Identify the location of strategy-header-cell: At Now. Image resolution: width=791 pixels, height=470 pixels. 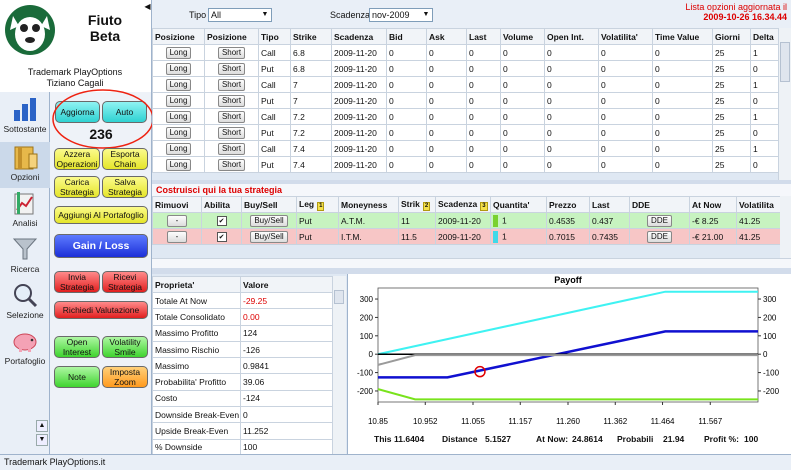
(713, 204).